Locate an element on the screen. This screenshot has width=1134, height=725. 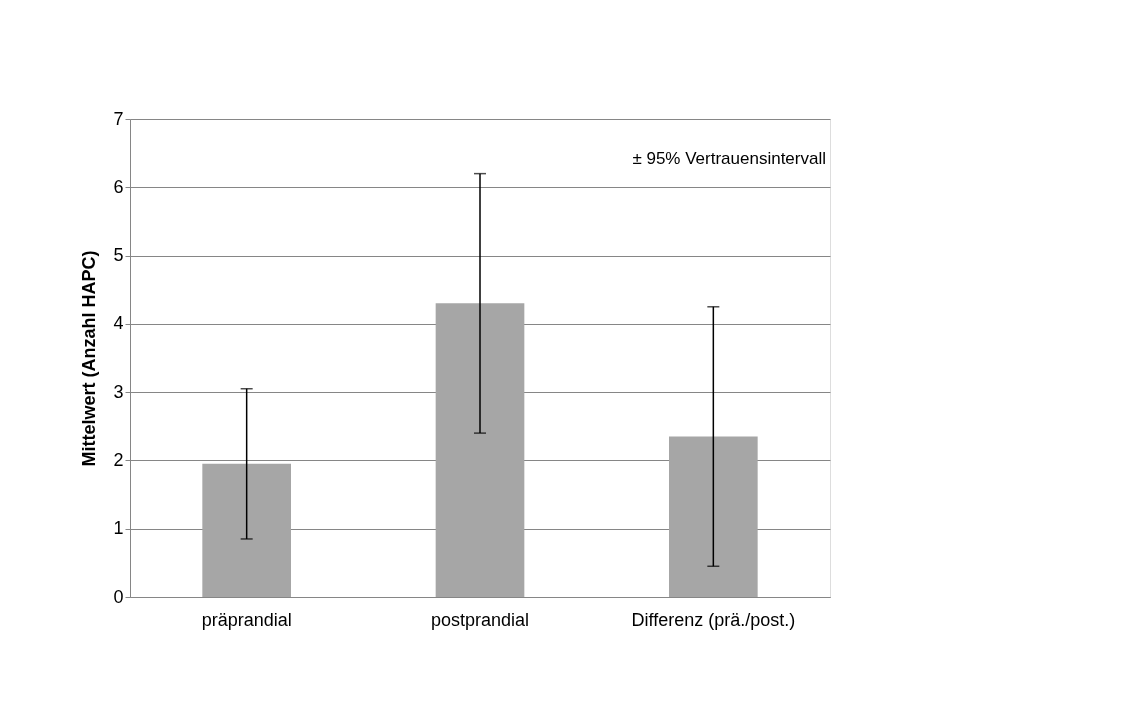
annotation: ± 95% Vertrauensintervall is located at coordinates (729, 158).